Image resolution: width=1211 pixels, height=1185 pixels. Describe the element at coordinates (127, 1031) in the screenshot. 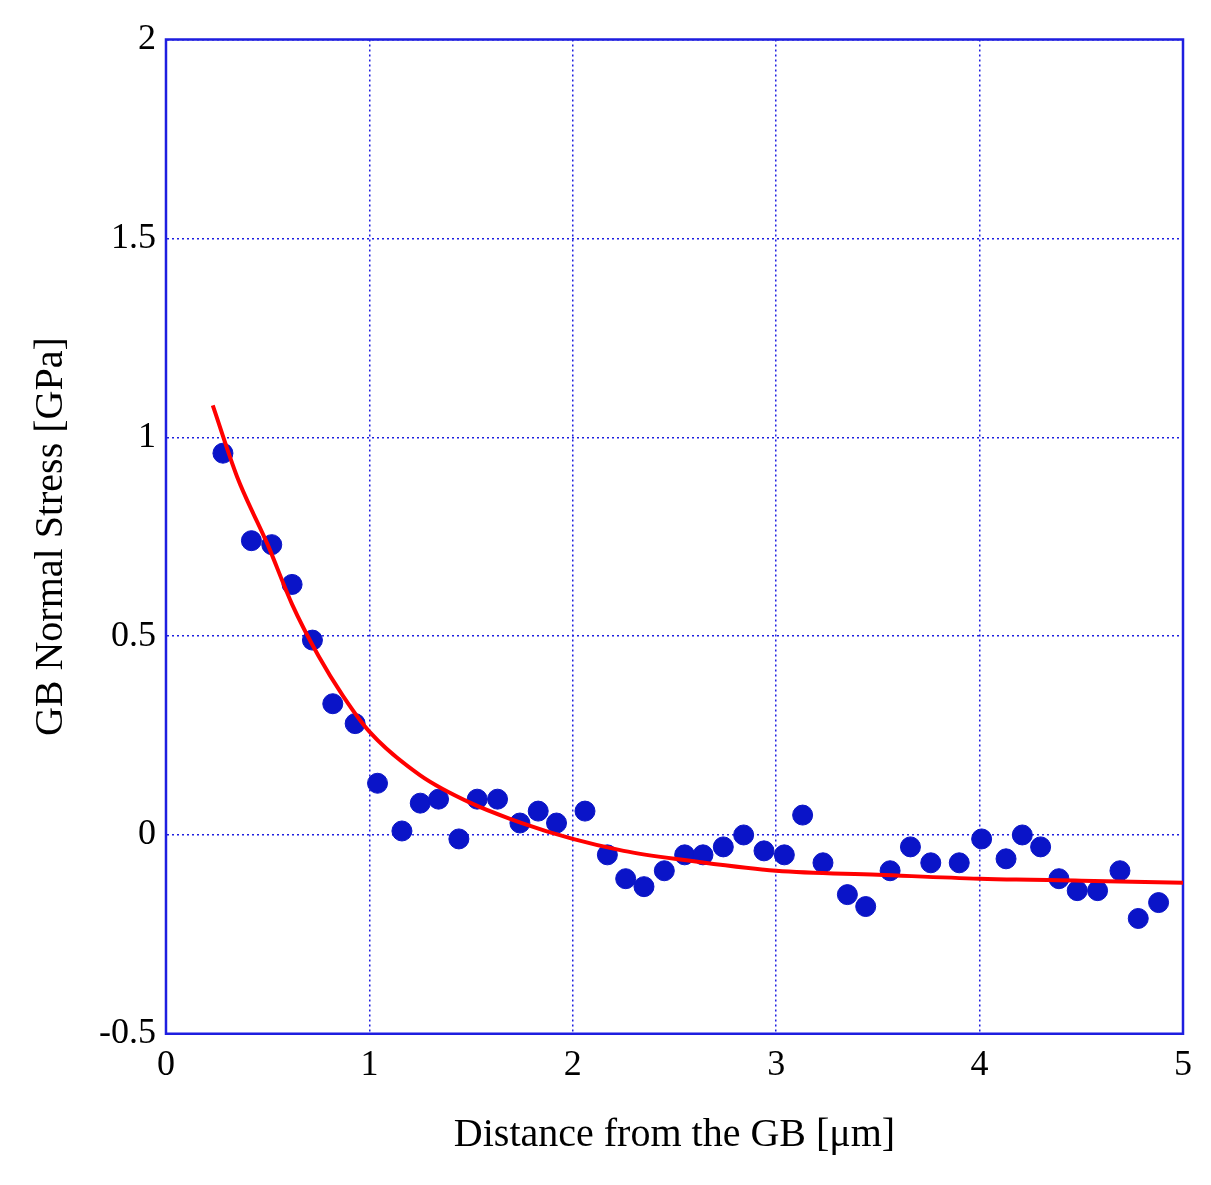

I see `y-tick-label: -0.5` at that location.